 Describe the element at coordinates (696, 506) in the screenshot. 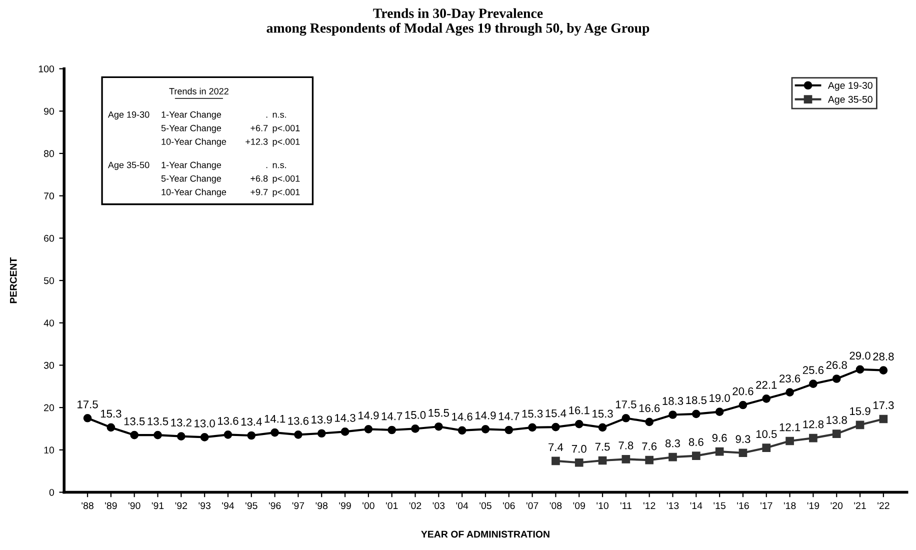

I see `x-tick-label: '14` at that location.